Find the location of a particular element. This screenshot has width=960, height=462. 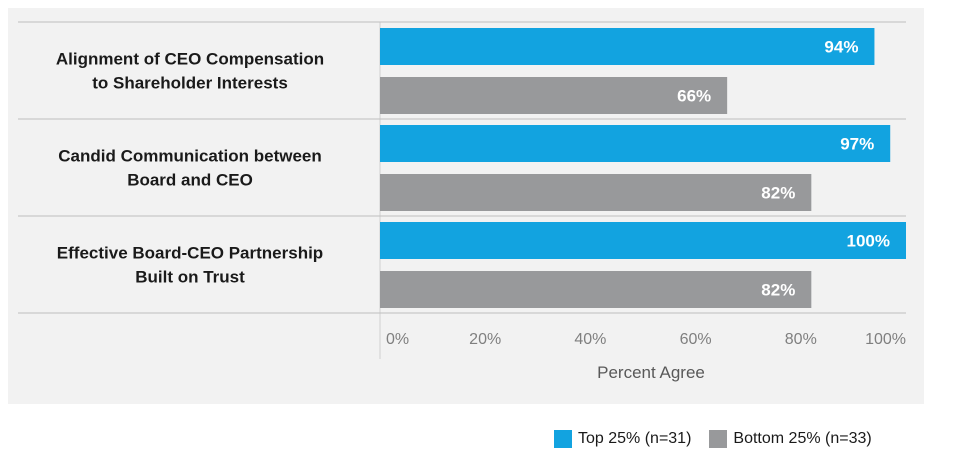

legend-swatch-bottom is located at coordinates (718, 439).